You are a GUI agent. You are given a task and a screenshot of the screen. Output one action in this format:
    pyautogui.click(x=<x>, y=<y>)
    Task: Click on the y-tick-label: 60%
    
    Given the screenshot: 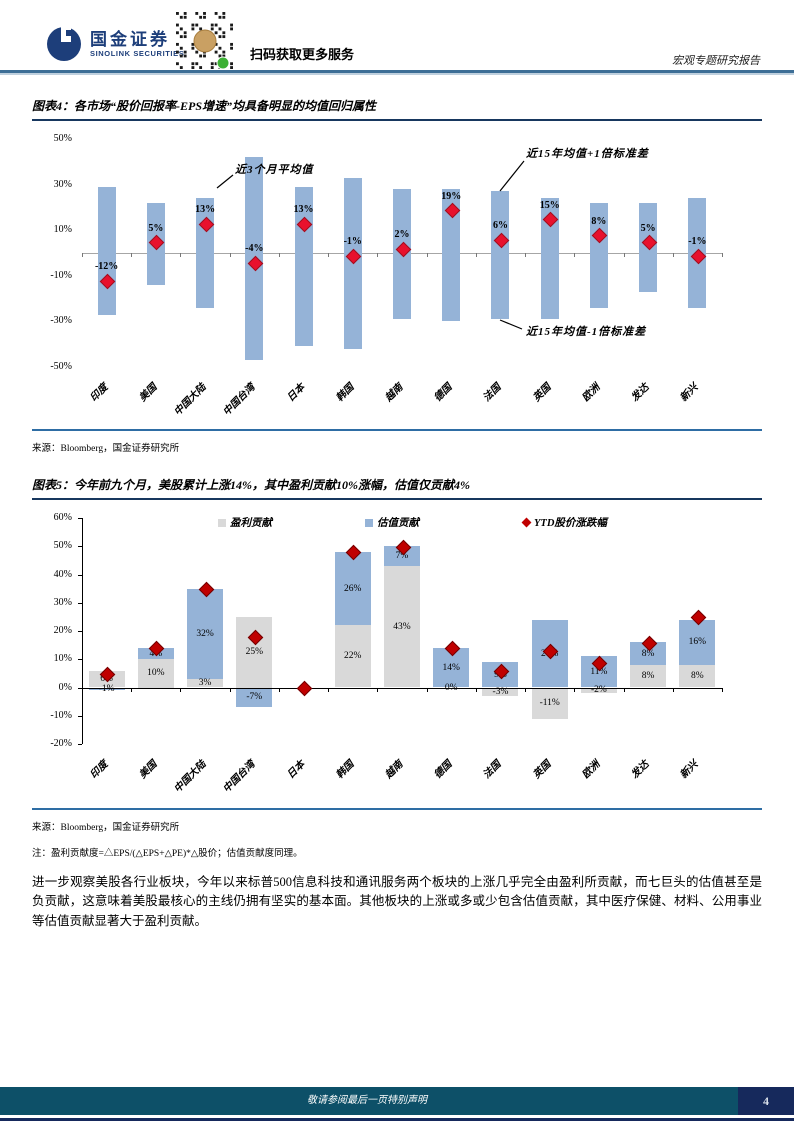 What is the action you would take?
    pyautogui.click(x=62, y=517)
    